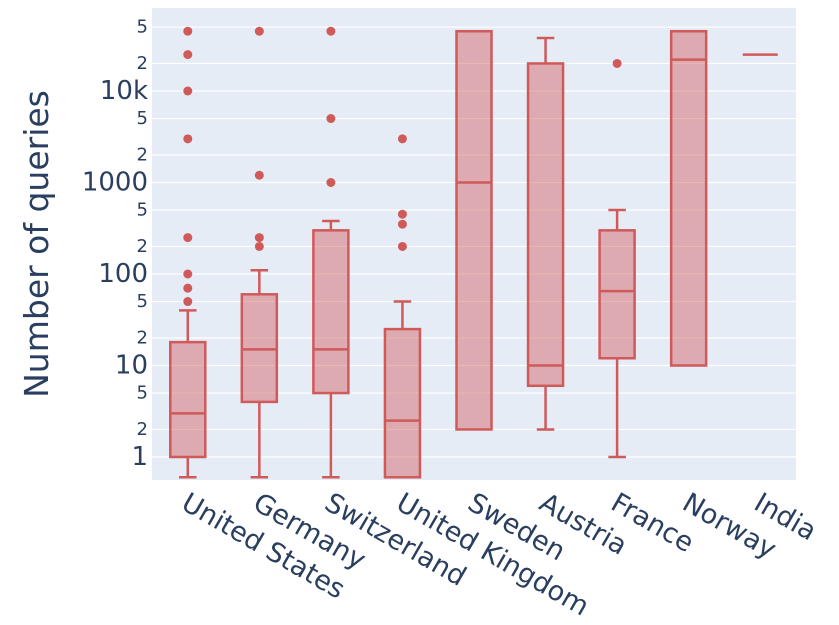  What do you see at coordinates (124, 91) in the screenshot?
I see `y-tick-label: 10k` at bounding box center [124, 91].